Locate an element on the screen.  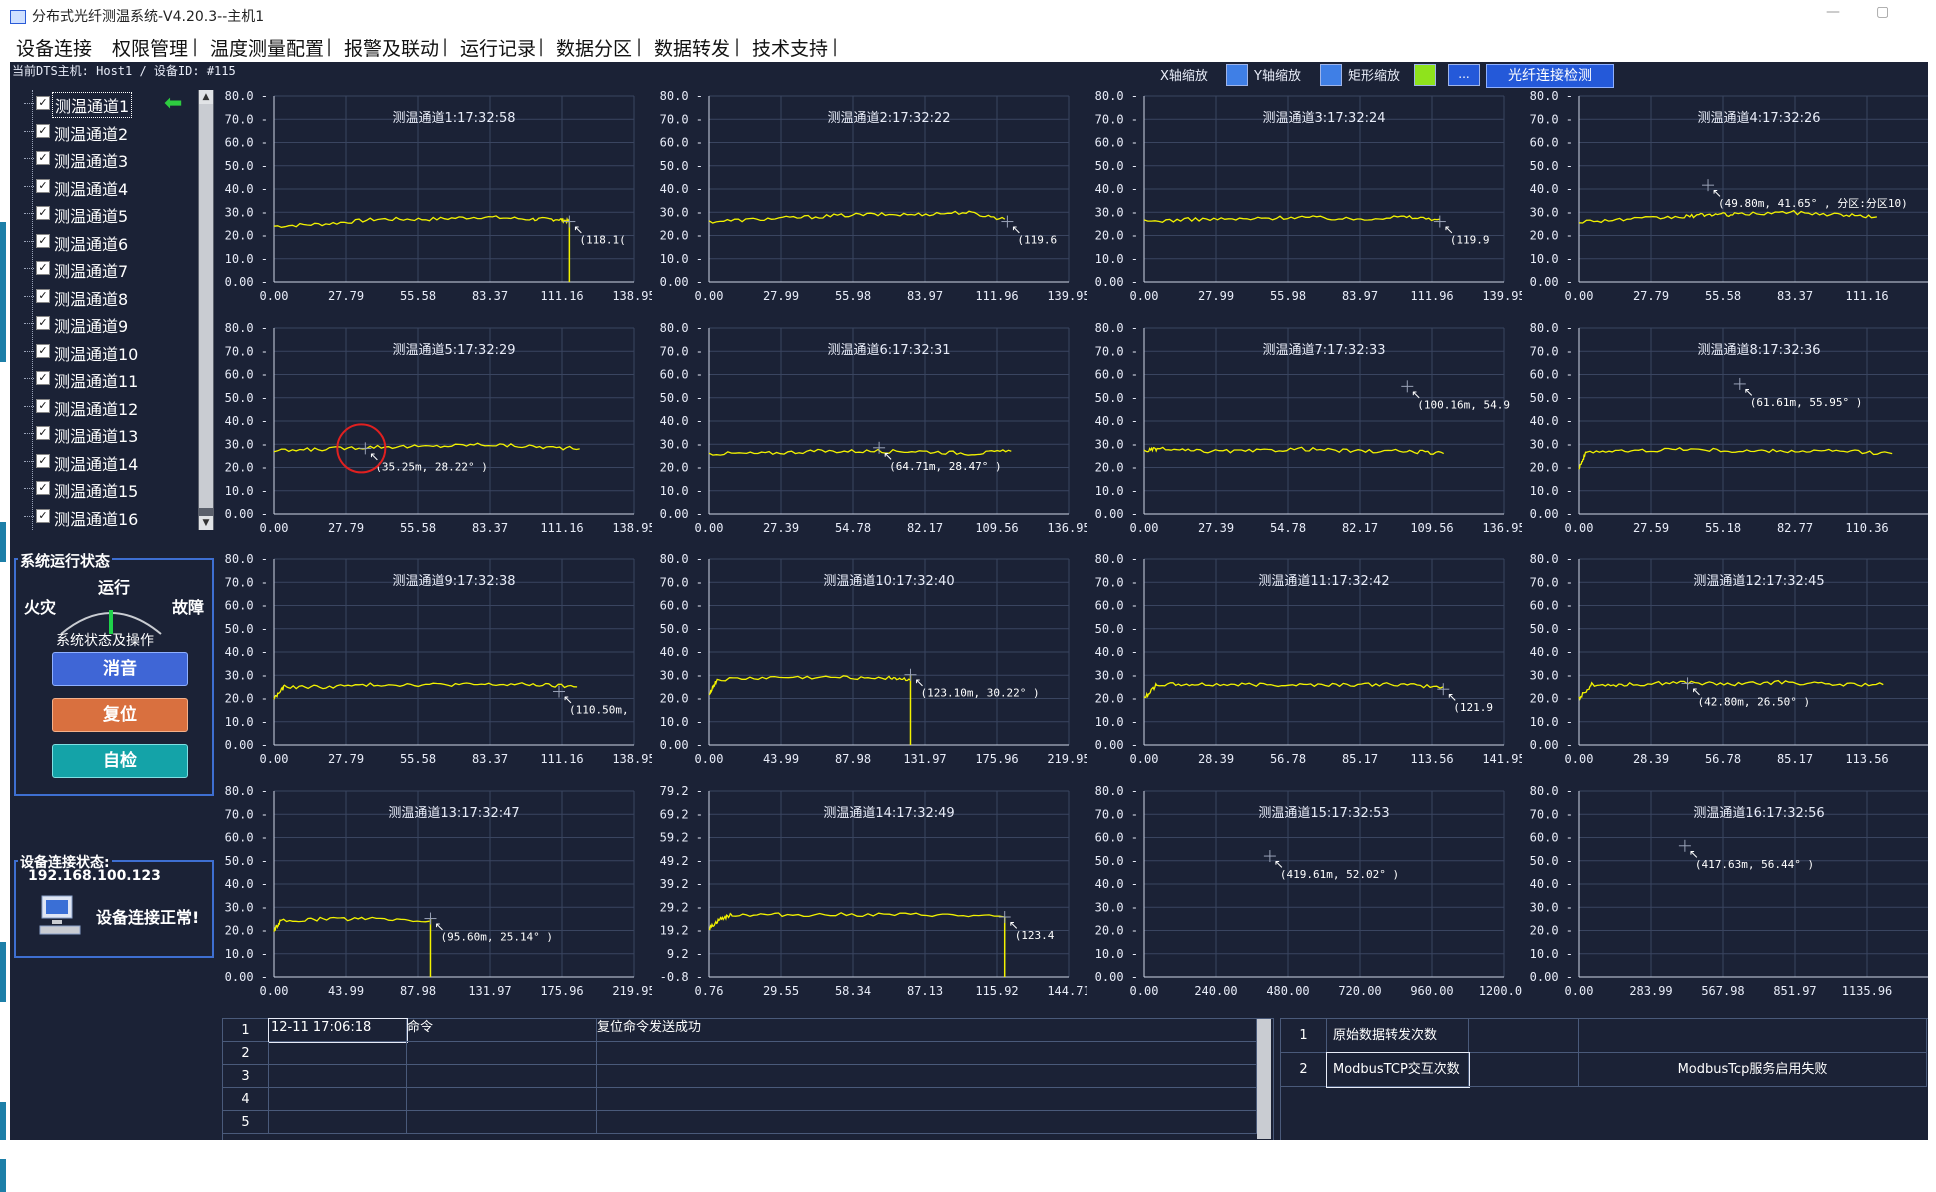
channel-item-5: ✓ 测温通道5 is located at coordinates (97, 214).